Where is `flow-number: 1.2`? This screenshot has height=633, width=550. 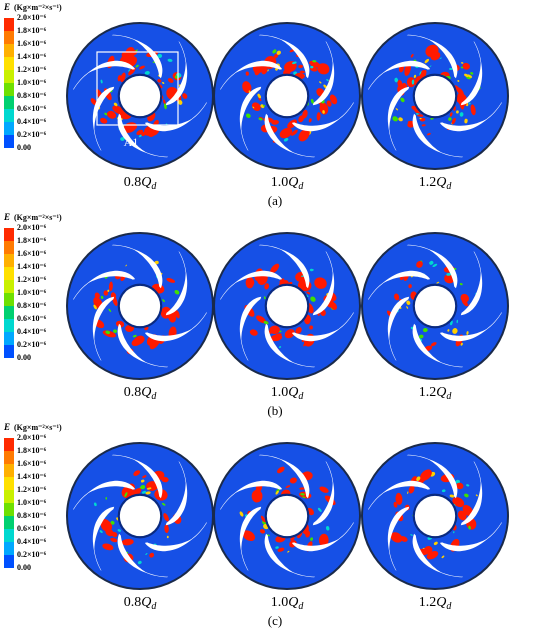 flow-number: 1.2 is located at coordinates (428, 182).